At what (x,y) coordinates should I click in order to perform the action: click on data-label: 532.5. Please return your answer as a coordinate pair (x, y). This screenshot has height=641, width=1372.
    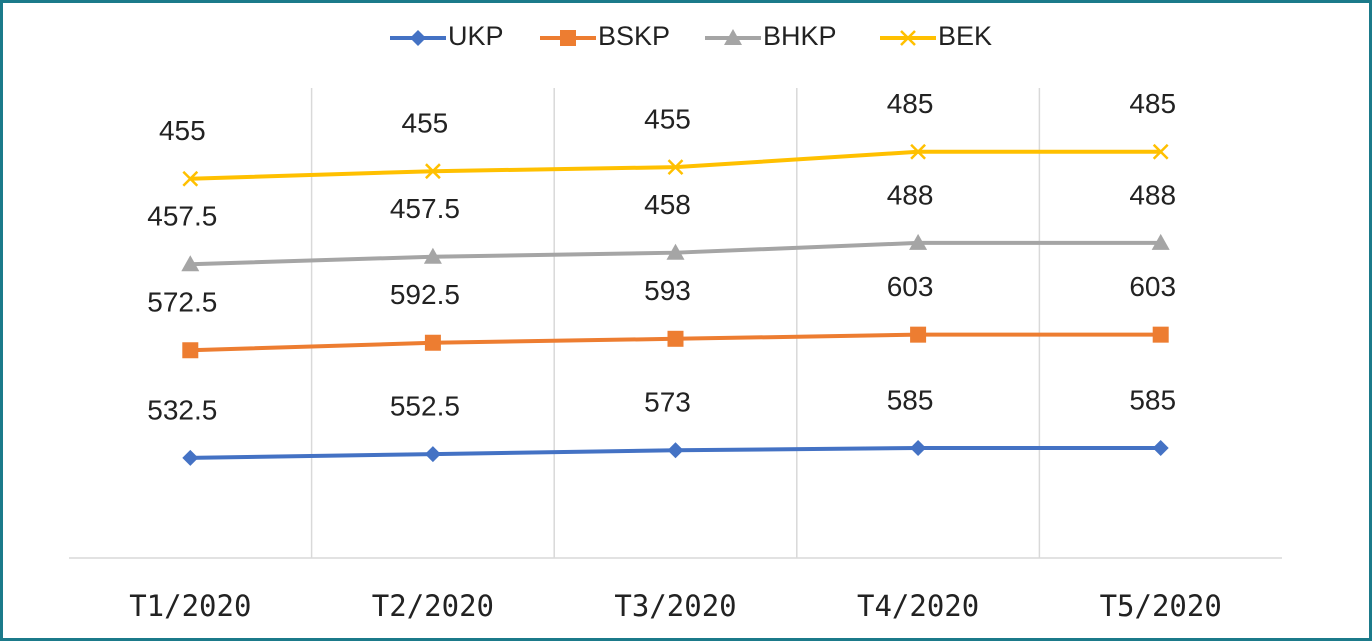
    Looking at the image, I should click on (182, 409).